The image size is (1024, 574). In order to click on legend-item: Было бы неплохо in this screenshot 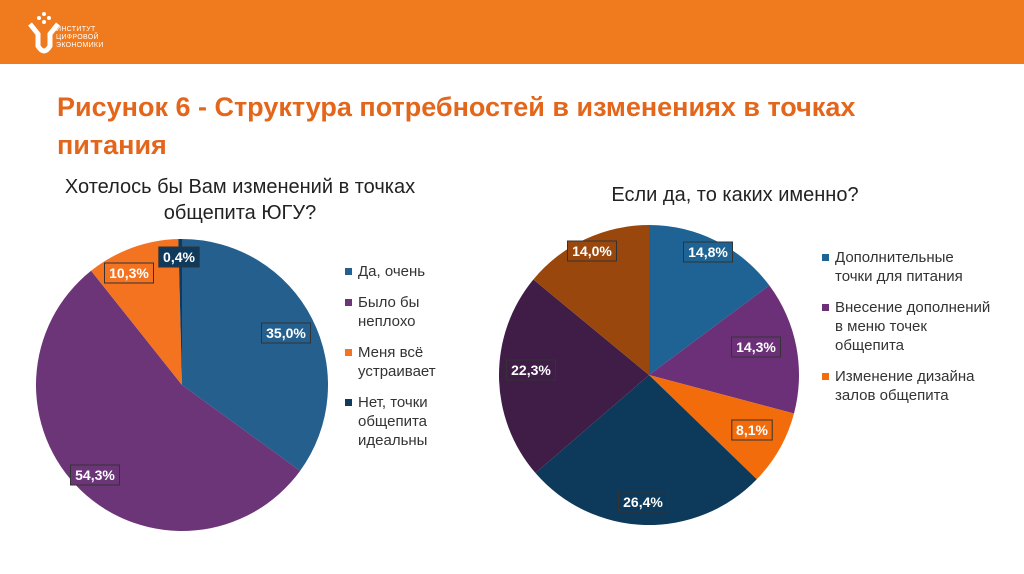, I will do `click(400, 312)`.